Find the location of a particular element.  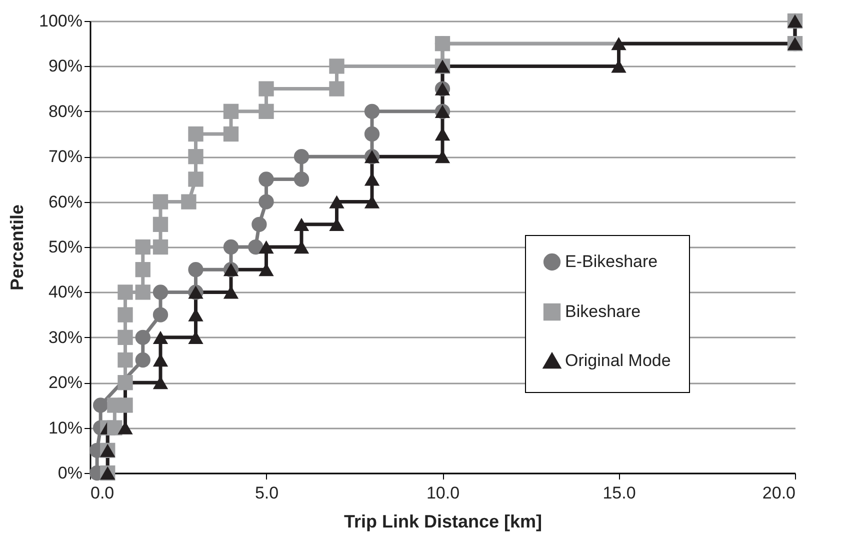

y-tick-label: 80% is located at coordinates (65, 111).